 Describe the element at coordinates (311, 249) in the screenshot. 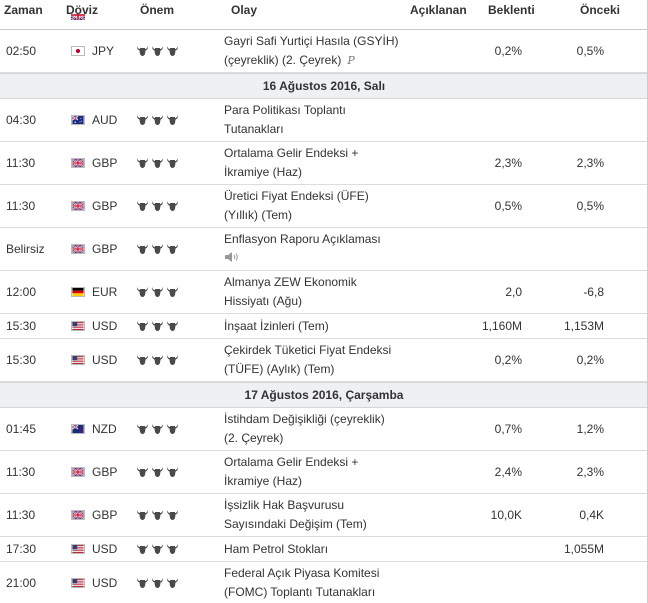

I see `event-name: Enflasyon Raporu Açıklaması` at that location.